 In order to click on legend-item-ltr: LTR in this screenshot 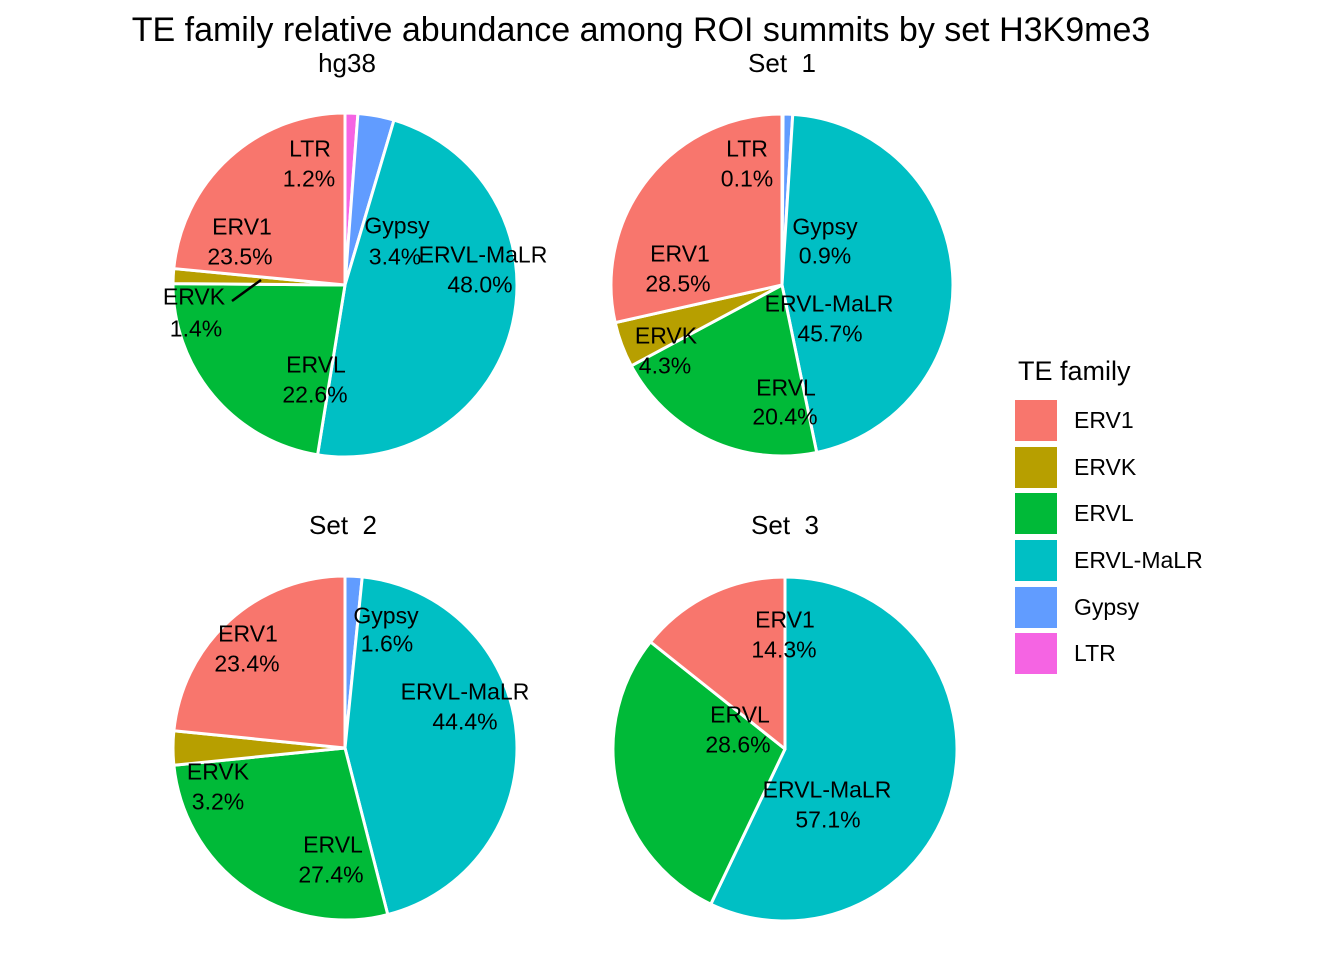, I will do `click(1109, 654)`.